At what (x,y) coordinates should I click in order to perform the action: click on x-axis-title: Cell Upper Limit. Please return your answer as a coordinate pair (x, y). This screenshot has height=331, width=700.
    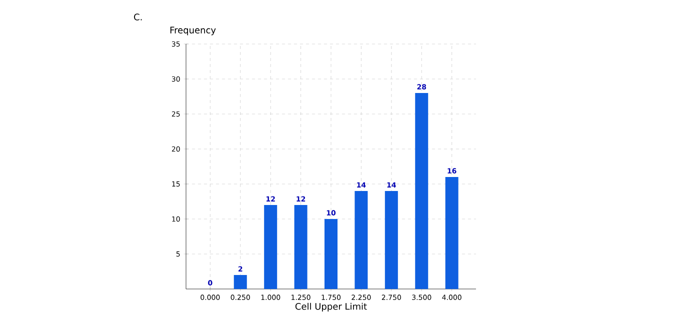
    Looking at the image, I should click on (331, 307).